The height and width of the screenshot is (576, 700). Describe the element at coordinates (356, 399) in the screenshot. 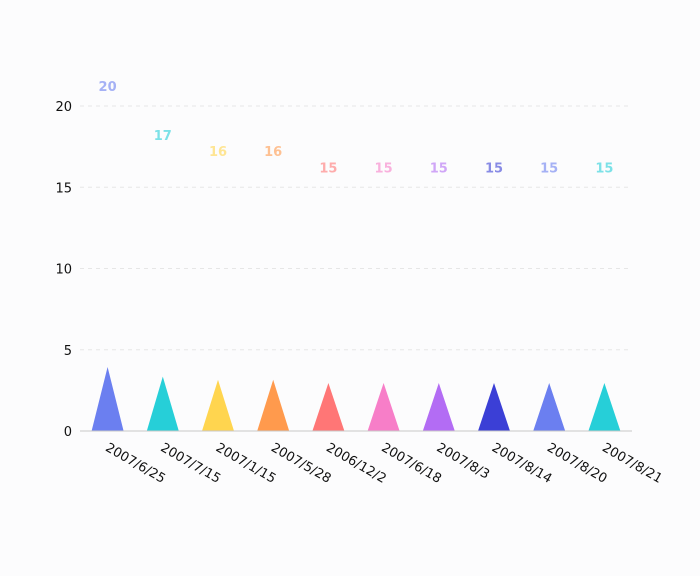

I see `bar-marks` at that location.